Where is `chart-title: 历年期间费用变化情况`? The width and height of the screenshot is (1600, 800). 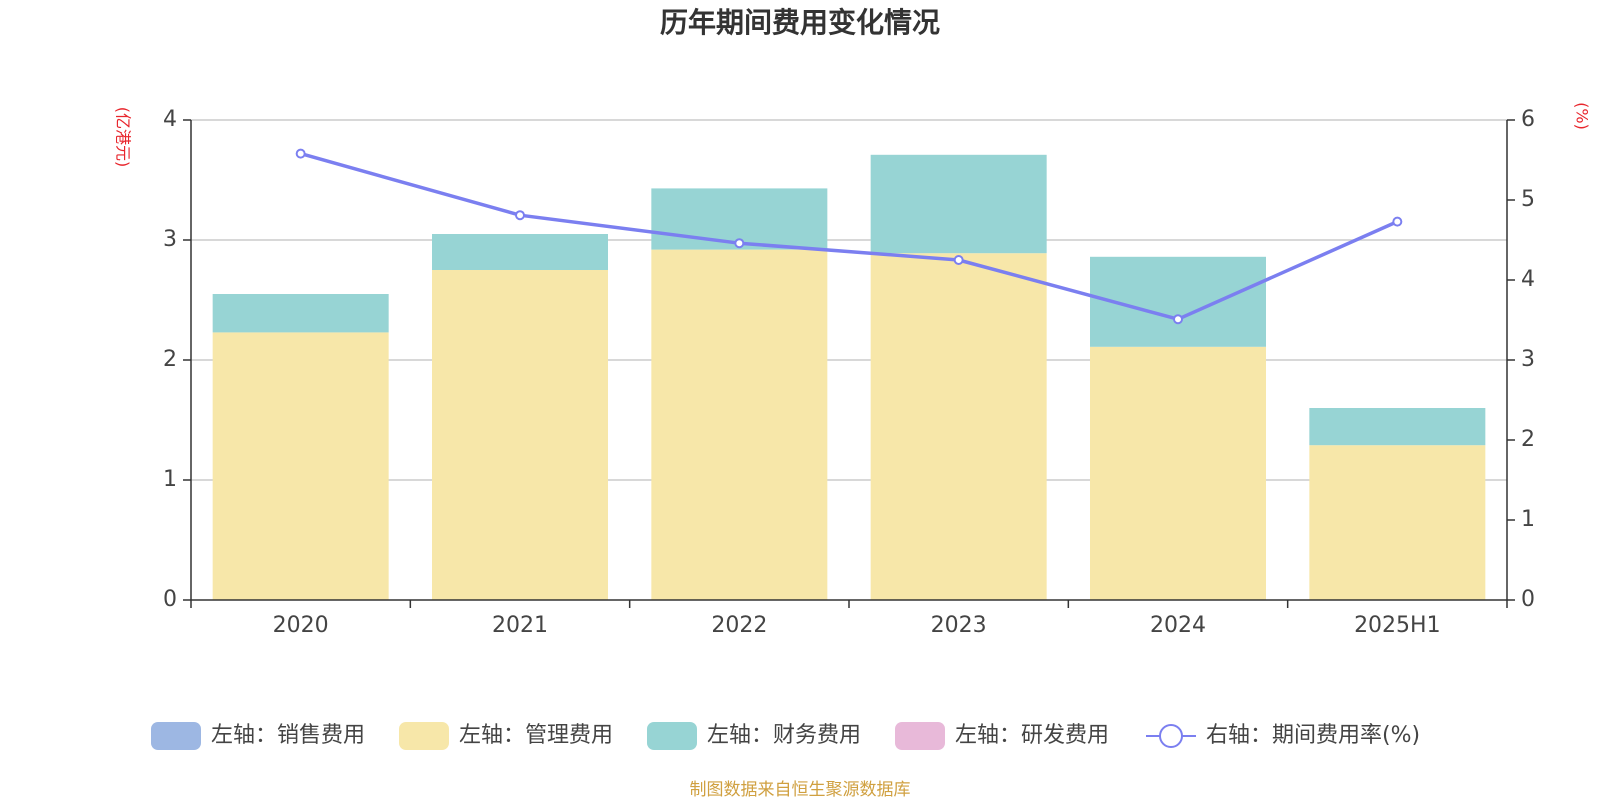 chart-title: 历年期间费用变化情况 is located at coordinates (800, 22).